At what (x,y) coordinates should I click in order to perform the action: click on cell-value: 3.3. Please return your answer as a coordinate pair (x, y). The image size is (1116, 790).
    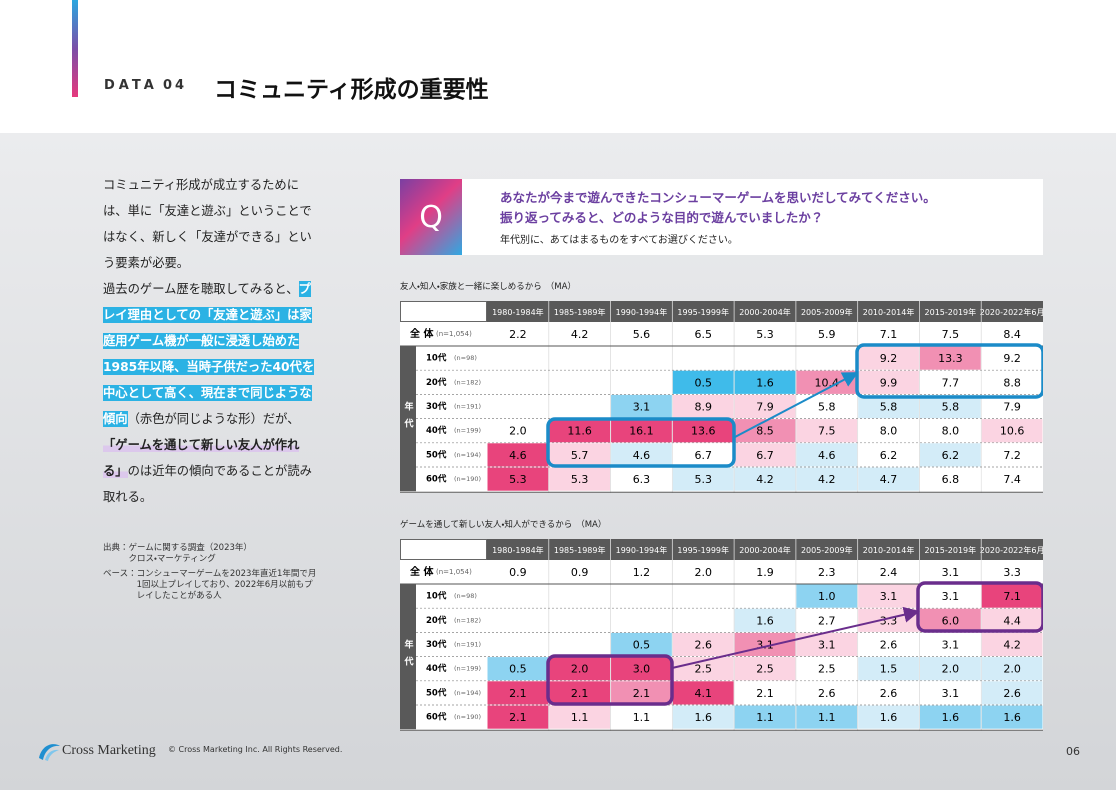
    Looking at the image, I should click on (1012, 572).